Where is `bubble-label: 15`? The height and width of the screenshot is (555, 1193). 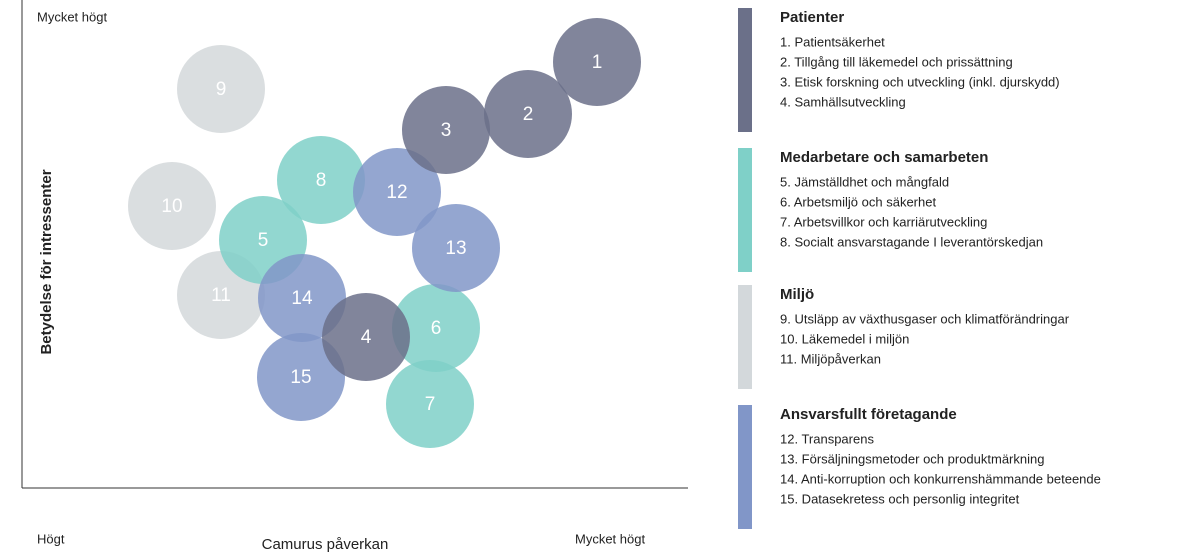
bubble-label: 15 is located at coordinates (300, 377).